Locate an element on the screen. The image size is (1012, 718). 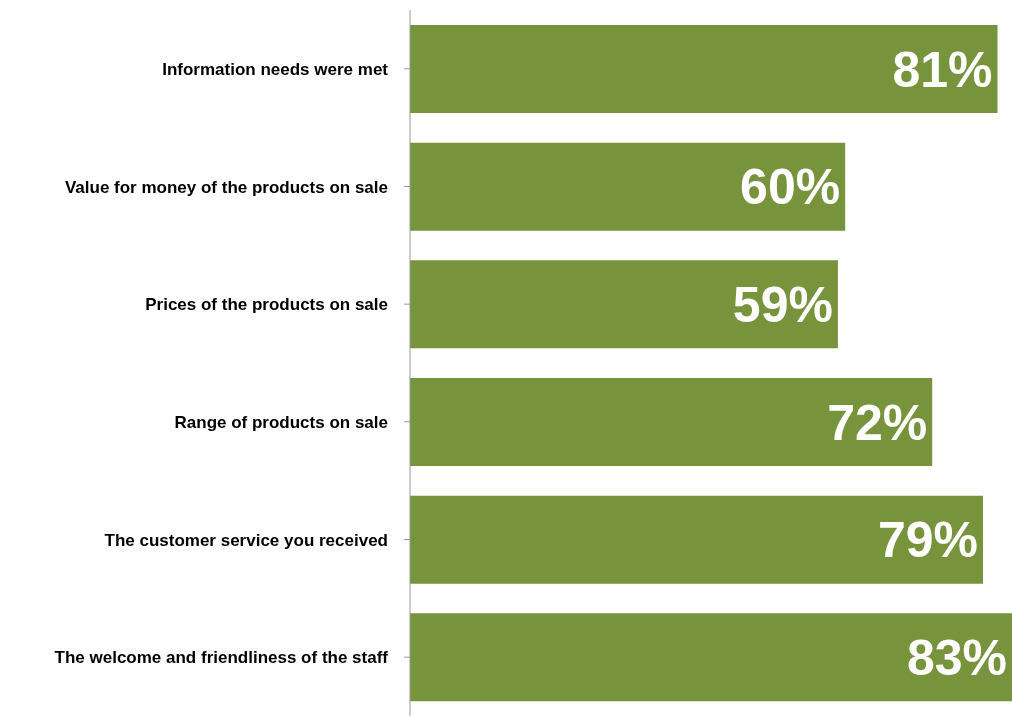
data-label: 72% is located at coordinates (877, 422).